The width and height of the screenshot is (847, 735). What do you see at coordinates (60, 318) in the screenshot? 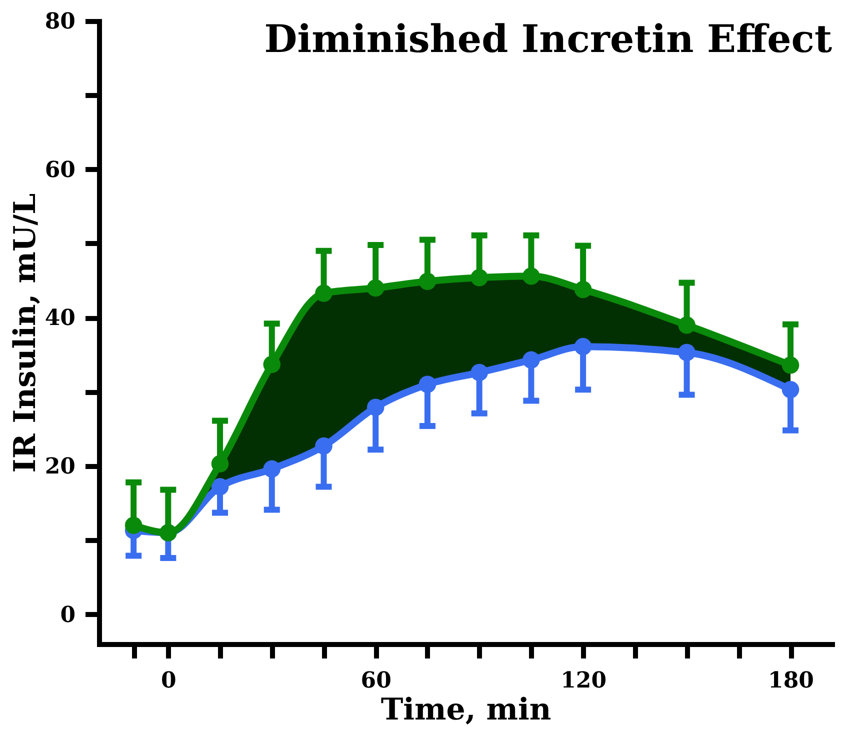
I see `y-tick-label: 40` at bounding box center [60, 318].